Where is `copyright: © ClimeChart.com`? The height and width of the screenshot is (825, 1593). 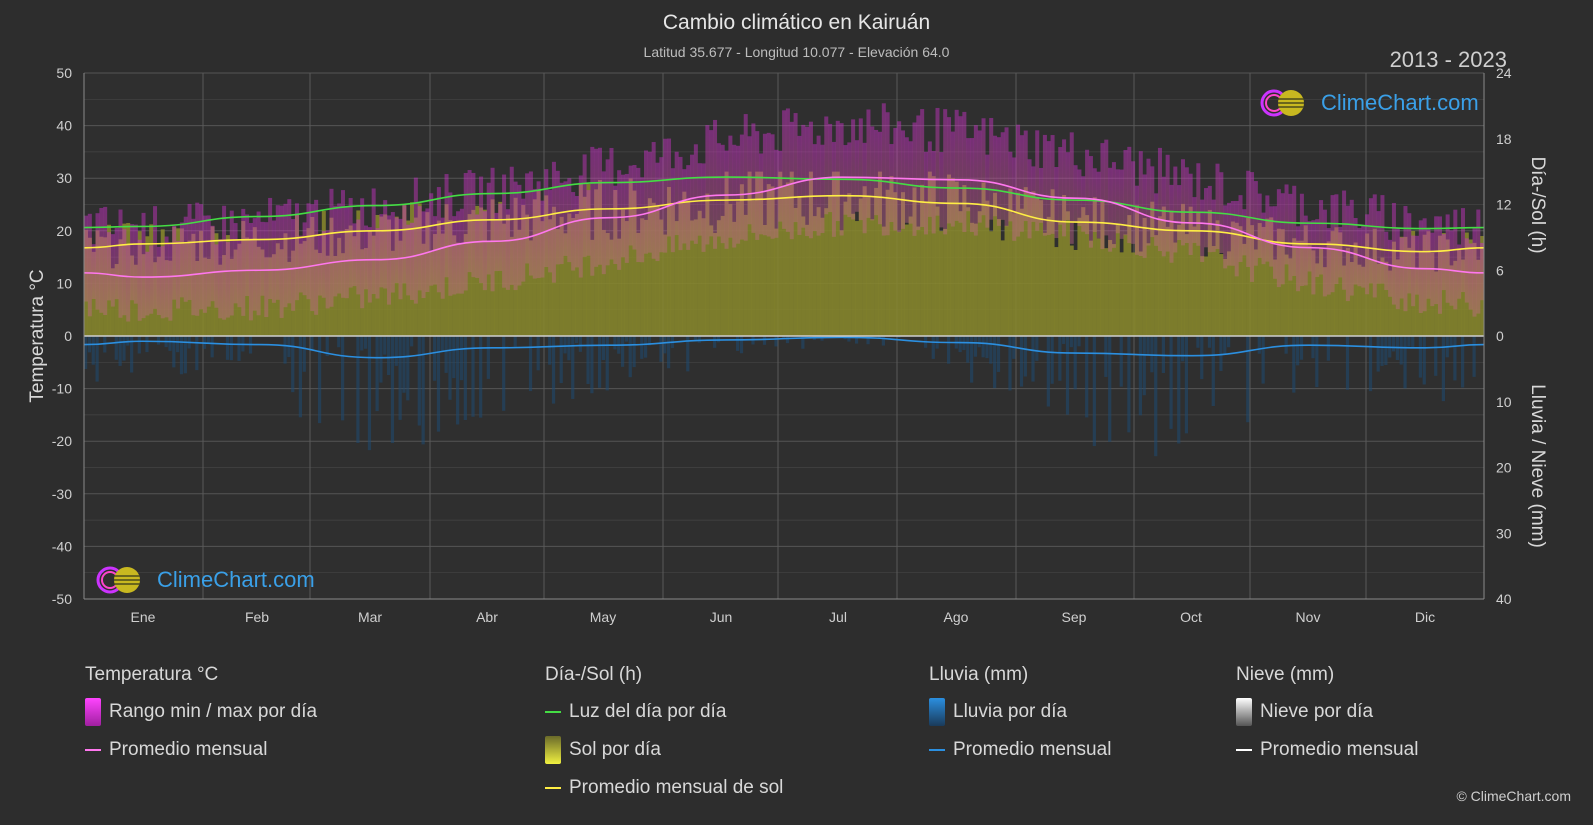
copyright: © ClimeChart.com is located at coordinates (1513, 796).